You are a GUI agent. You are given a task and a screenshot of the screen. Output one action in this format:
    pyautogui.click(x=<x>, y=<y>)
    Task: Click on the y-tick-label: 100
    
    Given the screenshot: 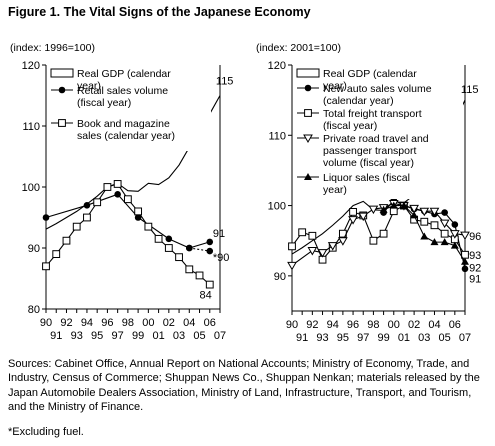 What is the action you would take?
    pyautogui.click(x=31, y=188)
    